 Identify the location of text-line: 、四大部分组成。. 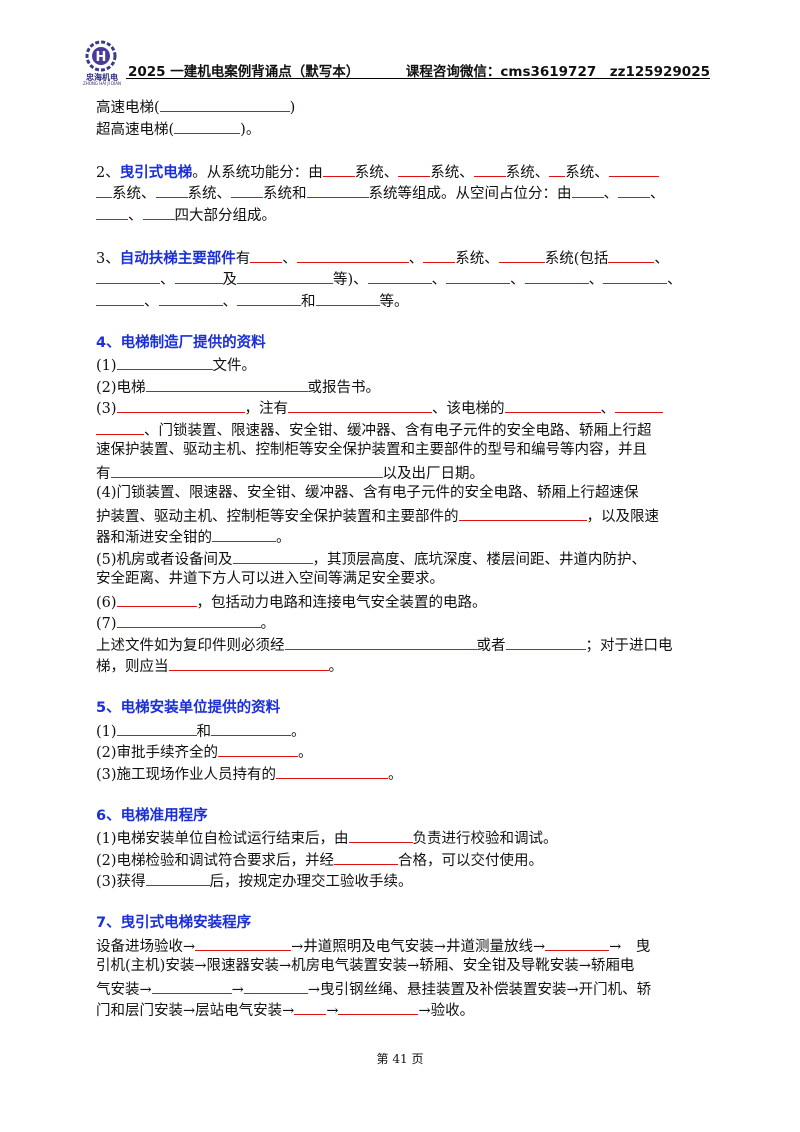
(402, 215).